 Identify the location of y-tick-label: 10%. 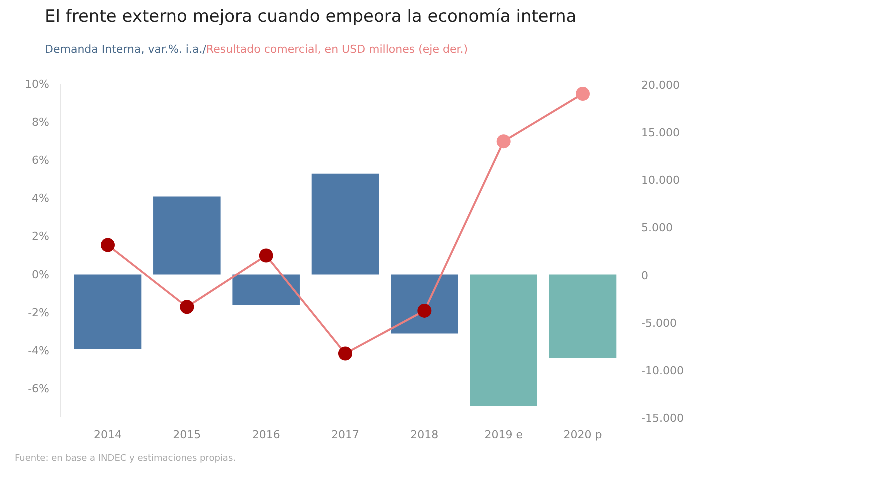
(37, 84).